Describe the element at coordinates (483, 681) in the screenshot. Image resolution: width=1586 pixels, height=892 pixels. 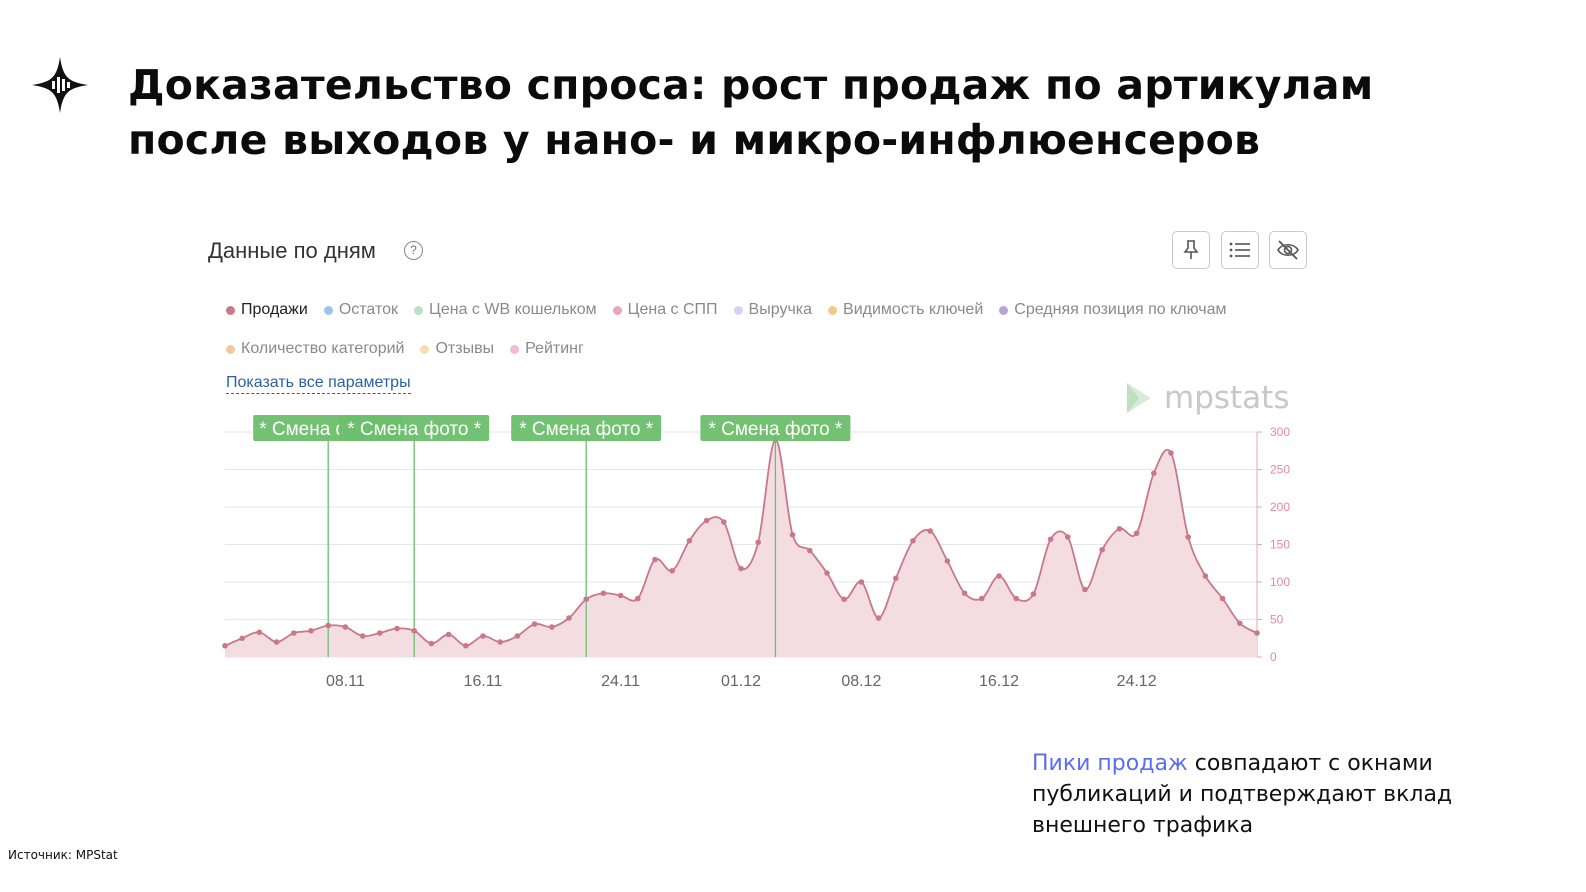
I see `x-tick-label: 16.11` at that location.